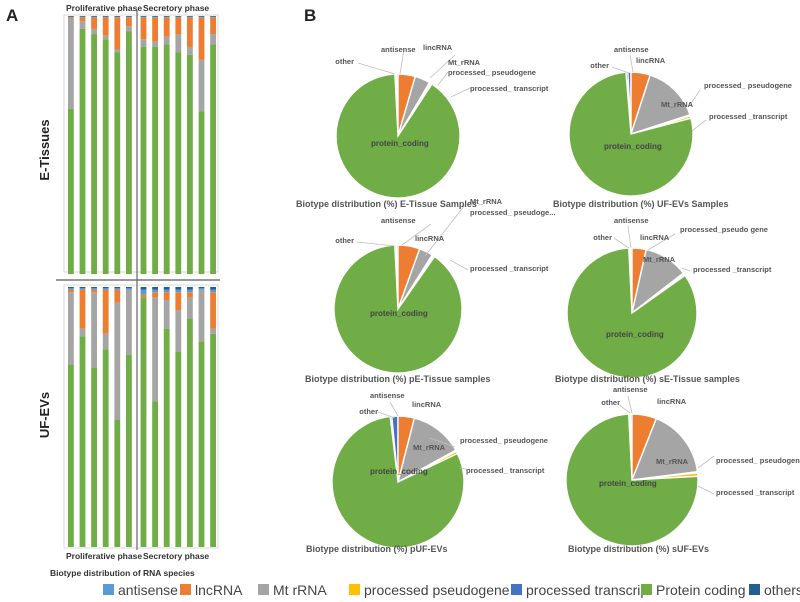  What do you see at coordinates (12, 15) in the screenshot?
I see `panel-a-letter: A` at bounding box center [12, 15].